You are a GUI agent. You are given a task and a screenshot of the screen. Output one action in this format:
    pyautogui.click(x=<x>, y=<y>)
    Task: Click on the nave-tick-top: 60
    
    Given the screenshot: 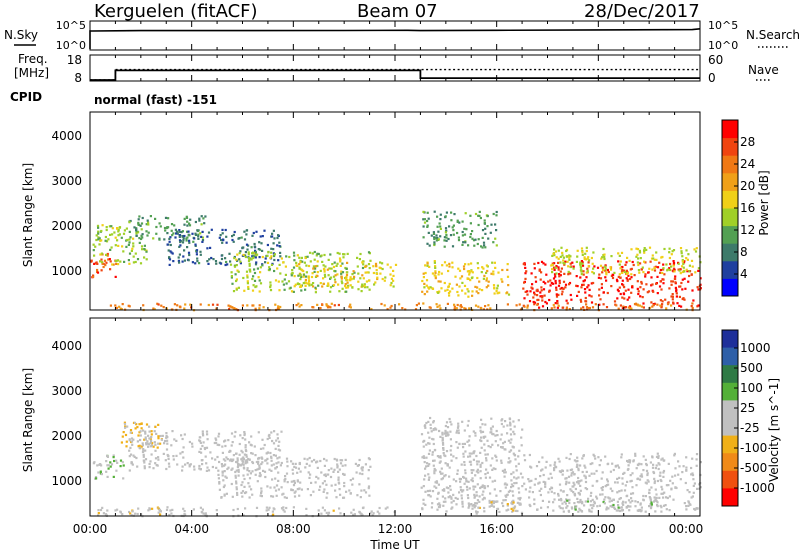 What is the action you would take?
    pyautogui.click(x=715, y=60)
    